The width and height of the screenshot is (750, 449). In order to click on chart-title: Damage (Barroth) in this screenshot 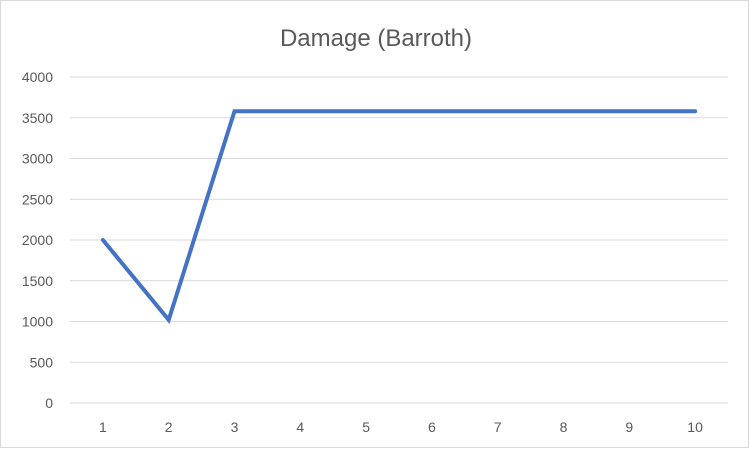, I will do `click(376, 38)`.